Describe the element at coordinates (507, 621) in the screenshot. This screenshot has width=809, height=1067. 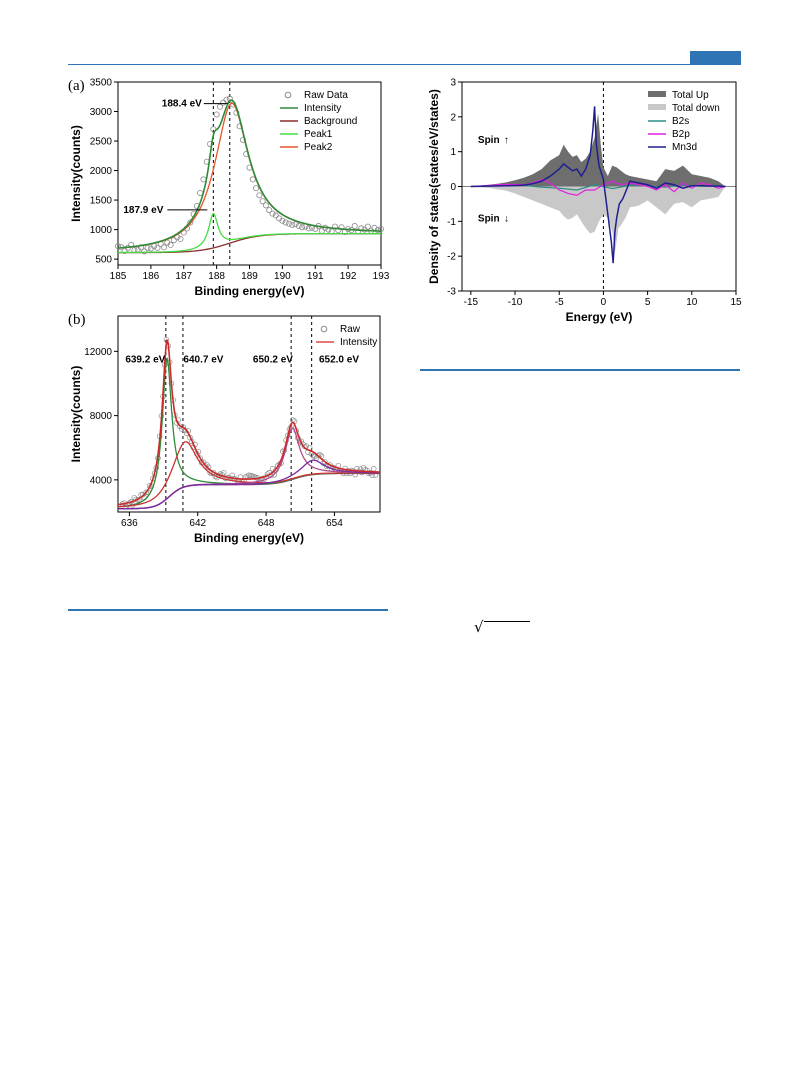
I see `sqrt-bar` at that location.